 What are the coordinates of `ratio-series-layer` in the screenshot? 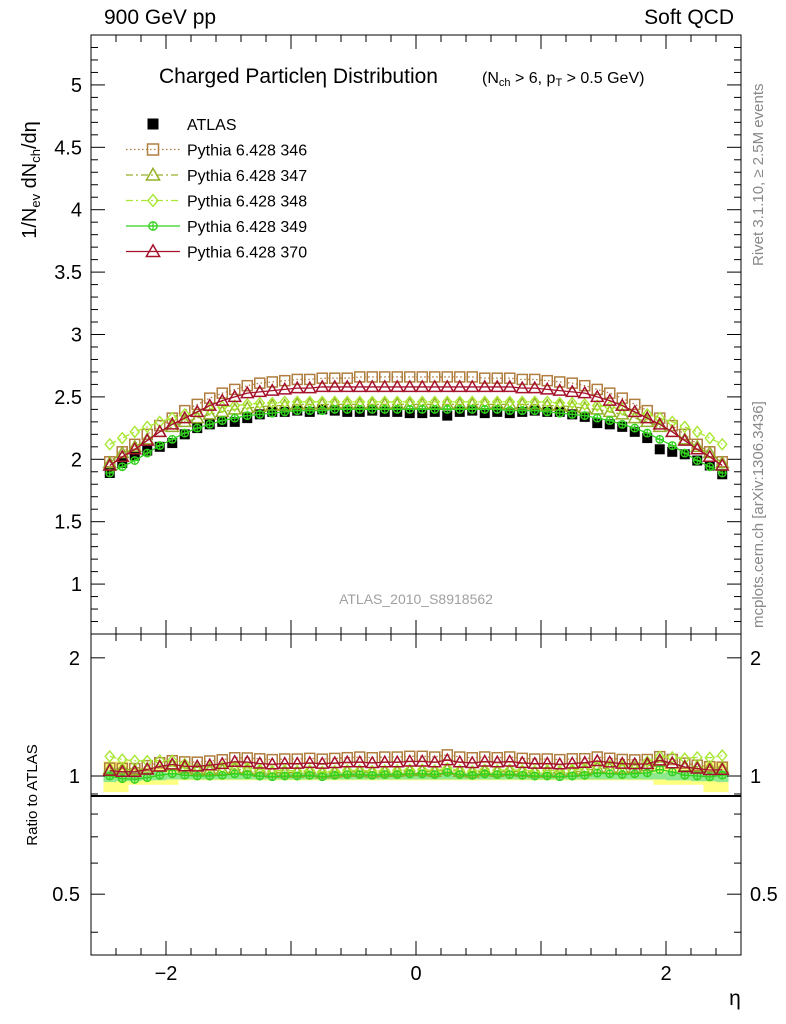 It's located at (416, 766).